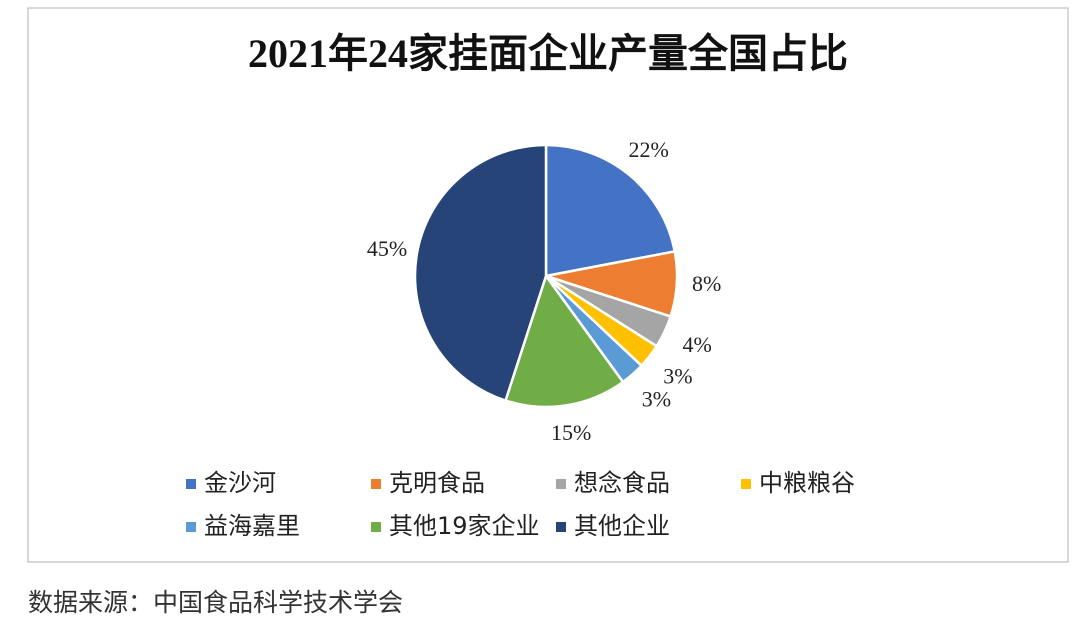  What do you see at coordinates (240, 483) in the screenshot?
I see `legend-label: 金沙河` at bounding box center [240, 483].